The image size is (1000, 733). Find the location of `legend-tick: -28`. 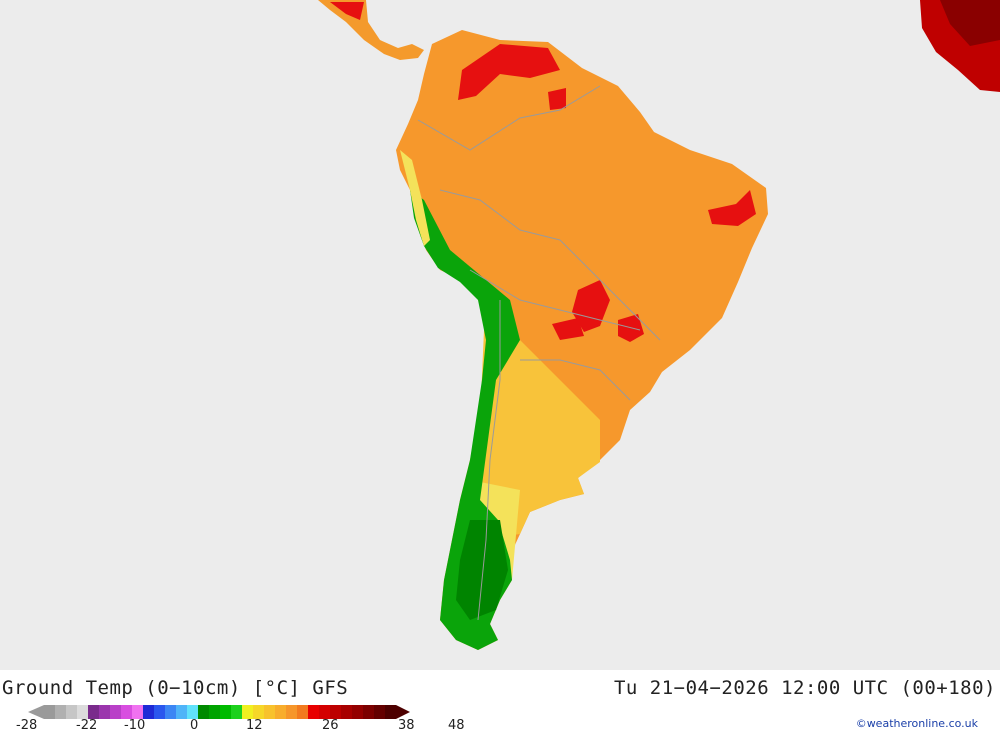

legend-tick: -28 is located at coordinates (27, 725).